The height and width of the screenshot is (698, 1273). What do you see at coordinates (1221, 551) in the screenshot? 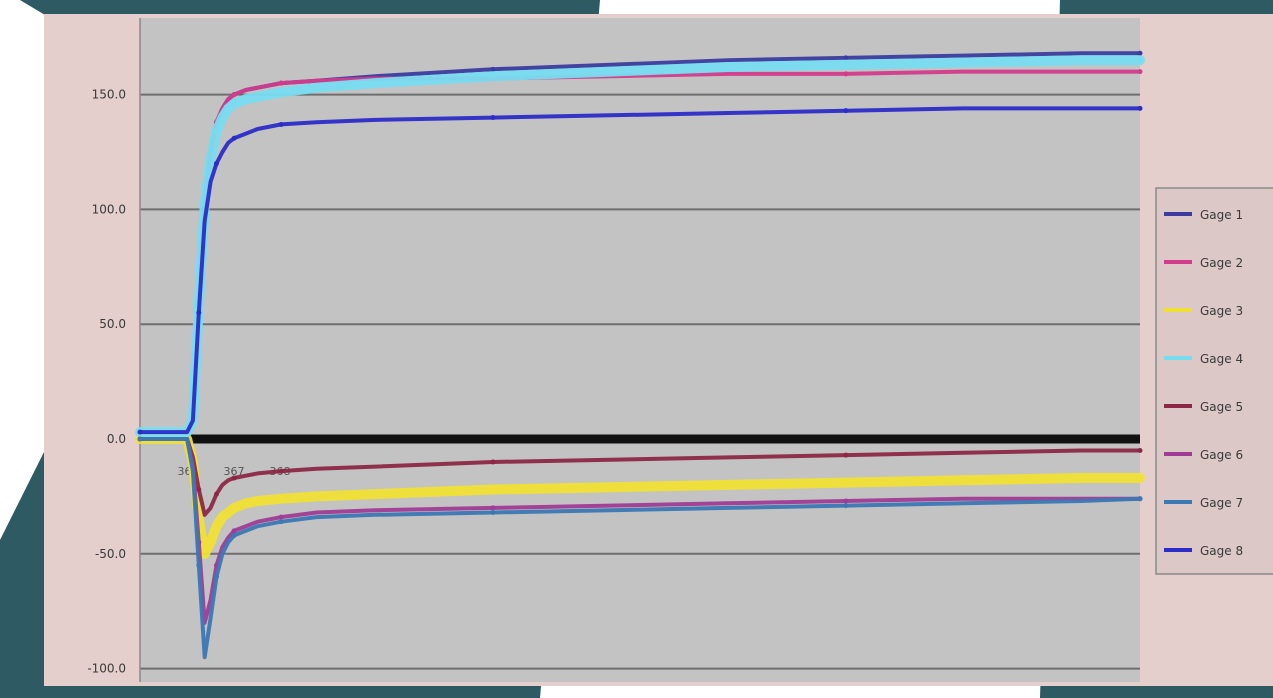
I see `legend-label-8: Gage 8` at bounding box center [1221, 551].